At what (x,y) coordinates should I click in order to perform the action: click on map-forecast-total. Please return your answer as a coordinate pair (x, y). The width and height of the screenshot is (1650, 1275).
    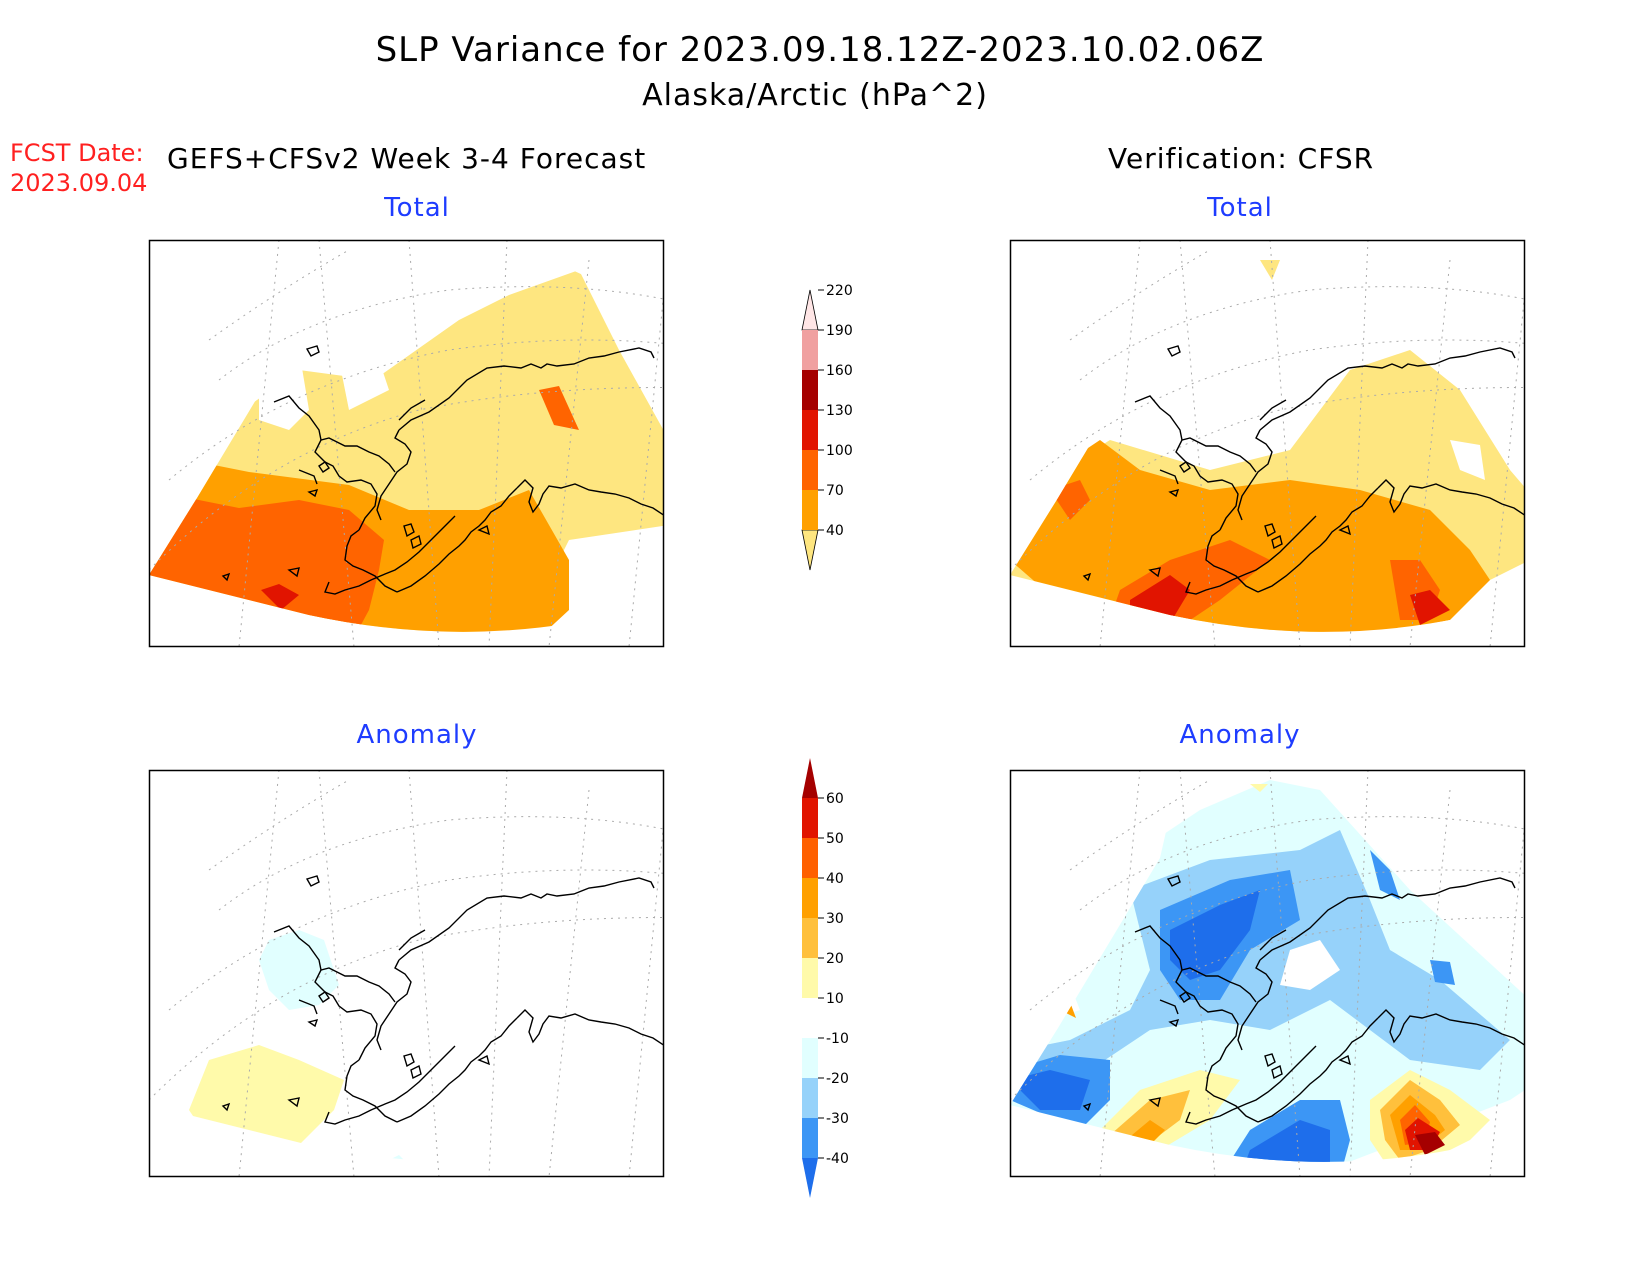
    Looking at the image, I should click on (406, 443).